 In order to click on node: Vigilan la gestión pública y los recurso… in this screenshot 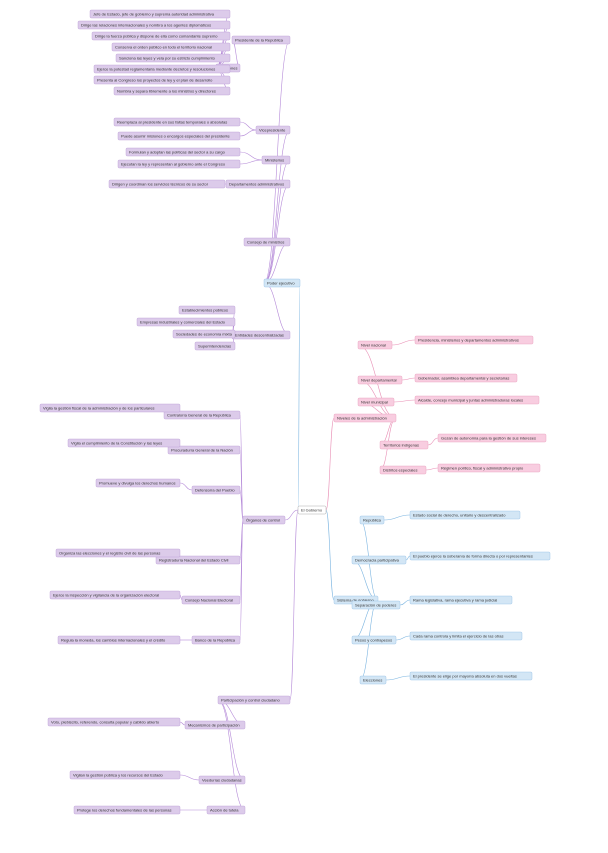, I will do `click(125, 775)`.